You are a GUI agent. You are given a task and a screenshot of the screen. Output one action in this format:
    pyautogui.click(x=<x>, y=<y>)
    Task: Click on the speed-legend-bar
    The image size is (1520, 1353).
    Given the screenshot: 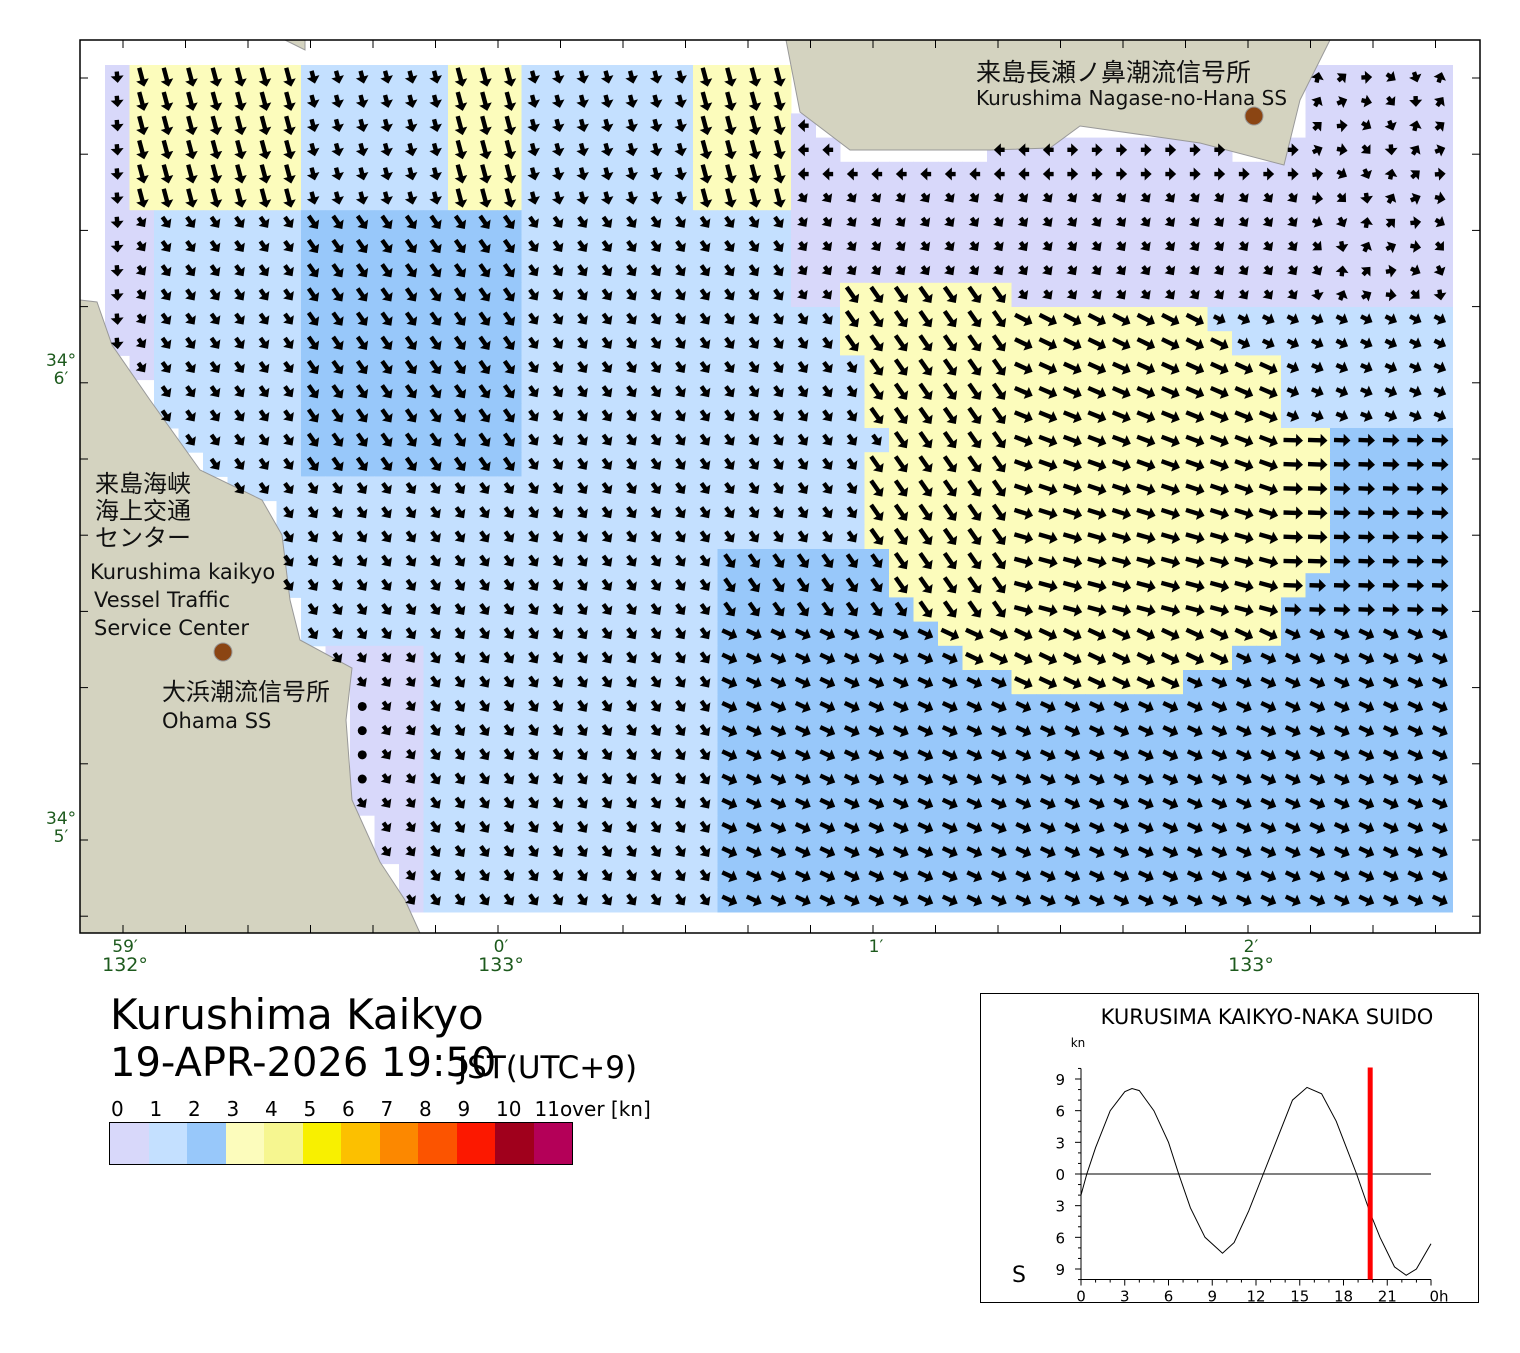 What is the action you would take?
    pyautogui.click(x=341, y=1143)
    